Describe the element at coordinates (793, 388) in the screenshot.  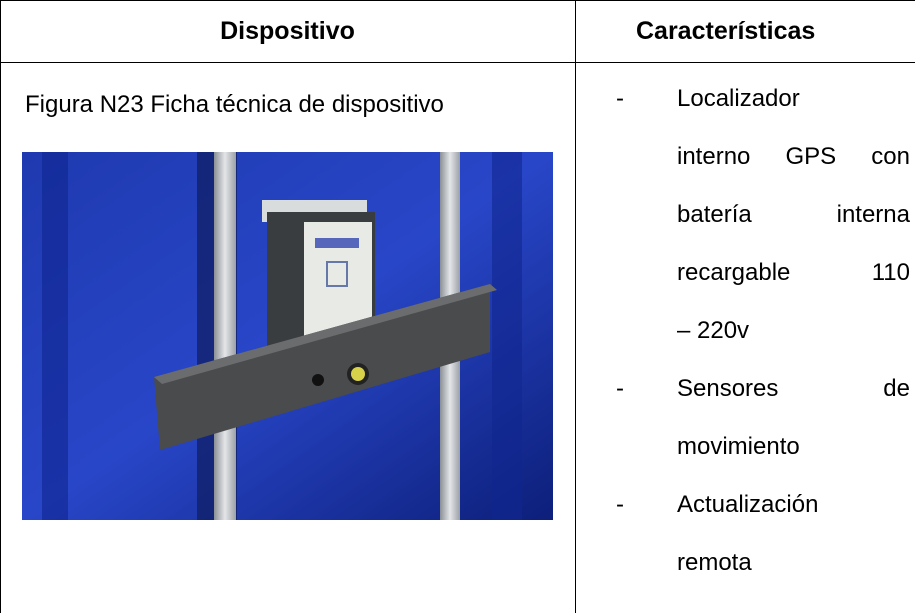
I see `feature-text: Sensores de` at that location.